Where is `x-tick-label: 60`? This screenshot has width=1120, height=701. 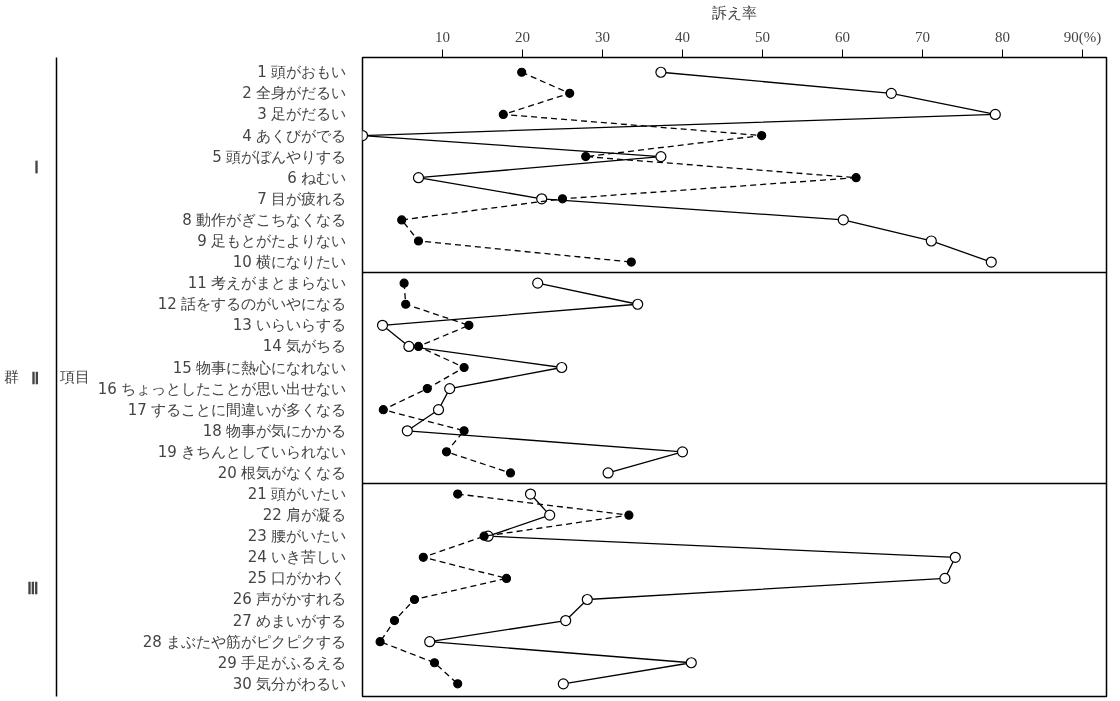 x-tick-label: 60 is located at coordinates (842, 36).